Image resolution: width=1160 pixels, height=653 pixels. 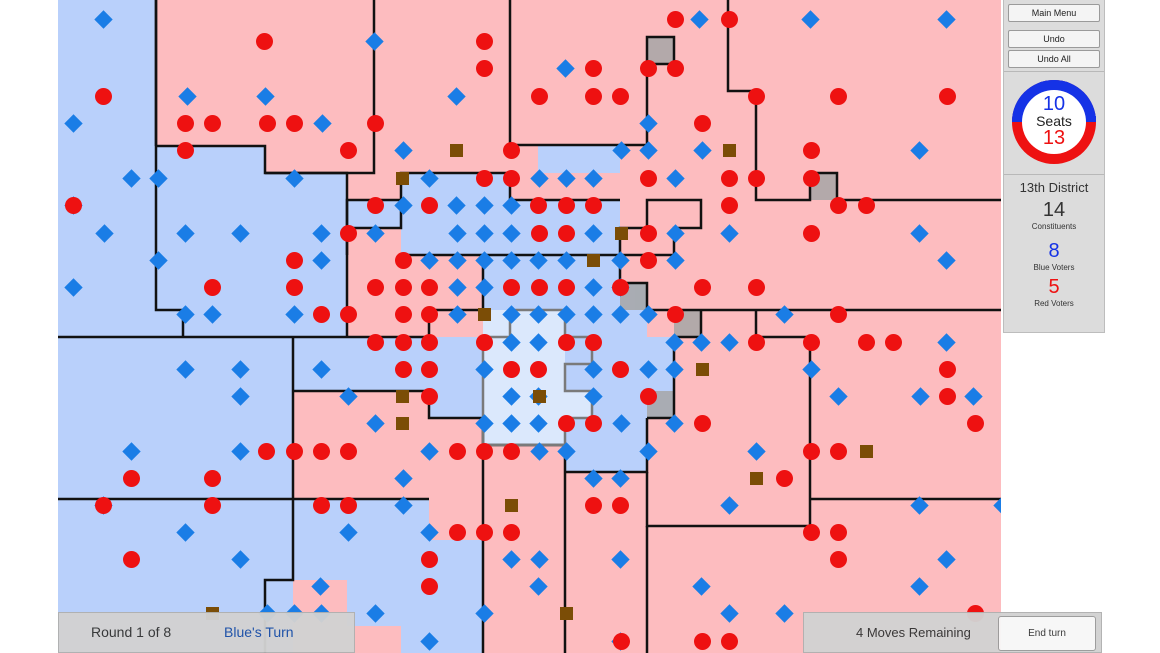 What do you see at coordinates (952, 632) in the screenshot?
I see `moves-bar: 4 Moves Remaining End turn` at bounding box center [952, 632].